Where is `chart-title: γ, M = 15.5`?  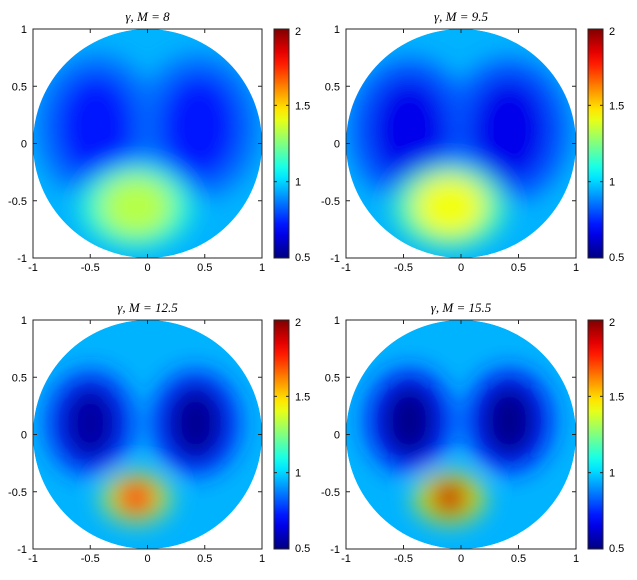
chart-title: γ, M = 15.5 is located at coordinates (461, 307).